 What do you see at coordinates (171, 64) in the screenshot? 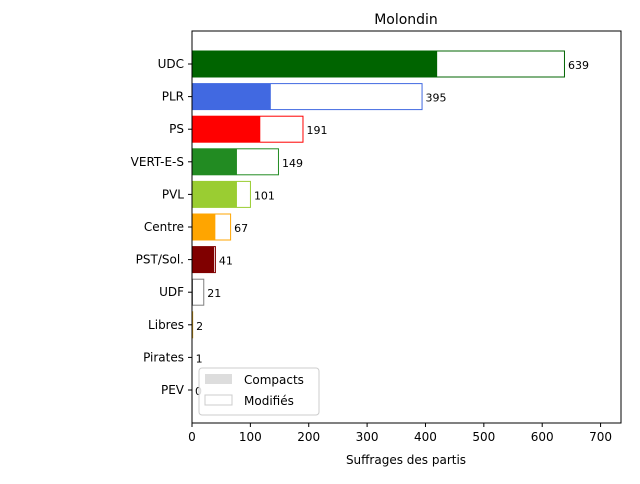
I see `y-tick-label-udc: UDC` at bounding box center [171, 64].